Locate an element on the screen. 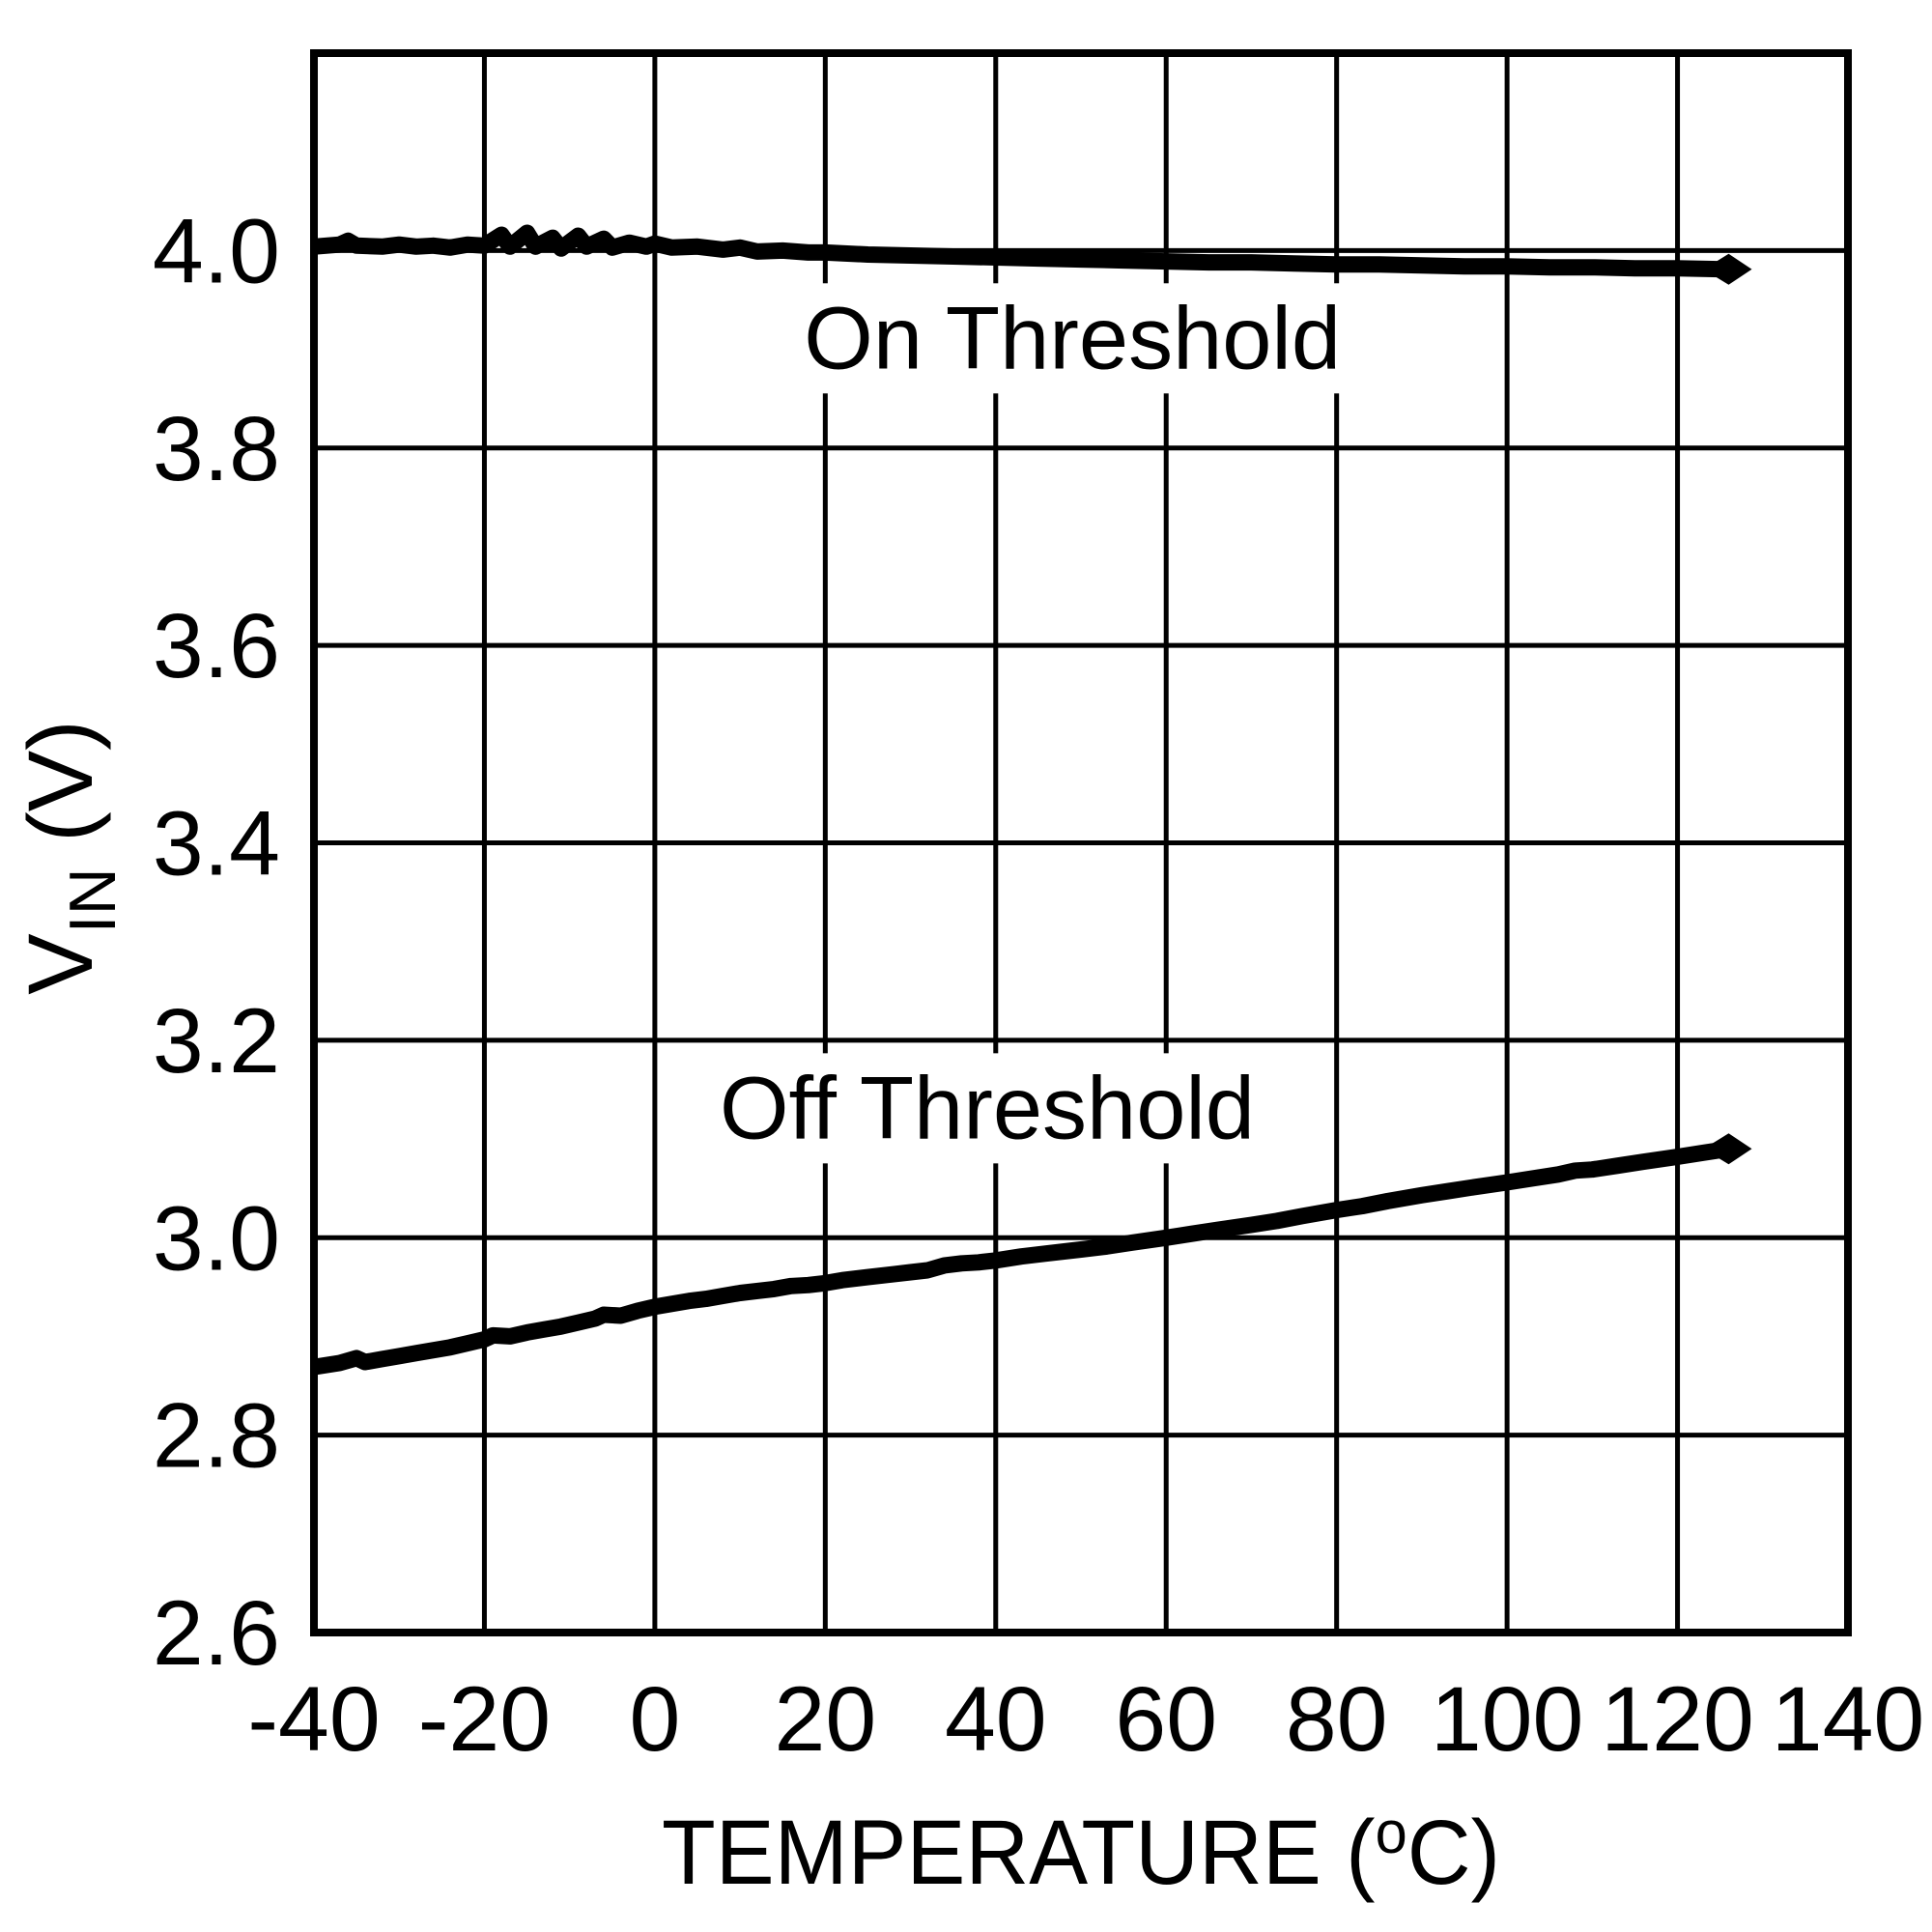  y-tick-label: 3.4 is located at coordinates (216, 844).